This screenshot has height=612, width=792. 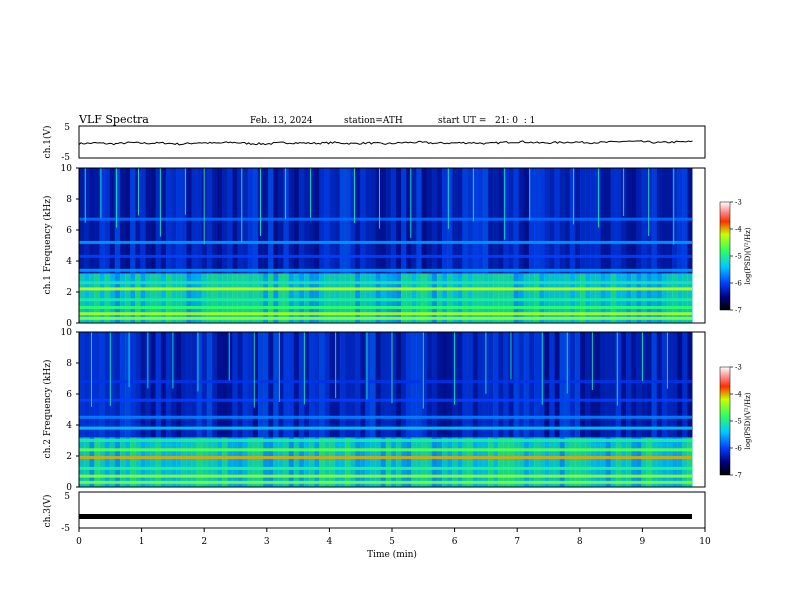 What do you see at coordinates (69, 324) in the screenshot?
I see `ch1-ytick-label: 0` at bounding box center [69, 324].